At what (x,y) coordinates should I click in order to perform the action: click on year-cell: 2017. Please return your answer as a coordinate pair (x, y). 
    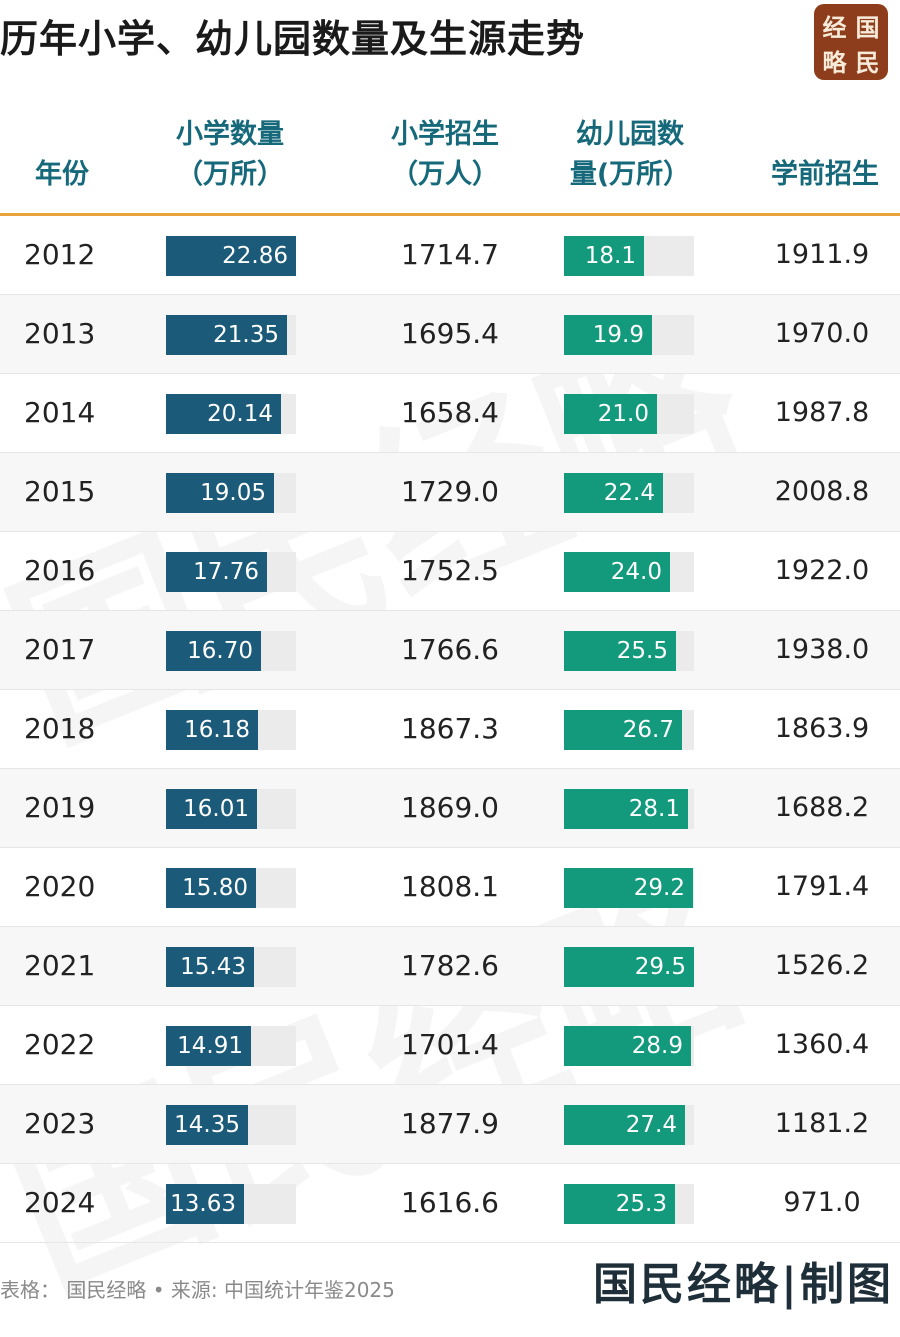
    Looking at the image, I should click on (60, 649).